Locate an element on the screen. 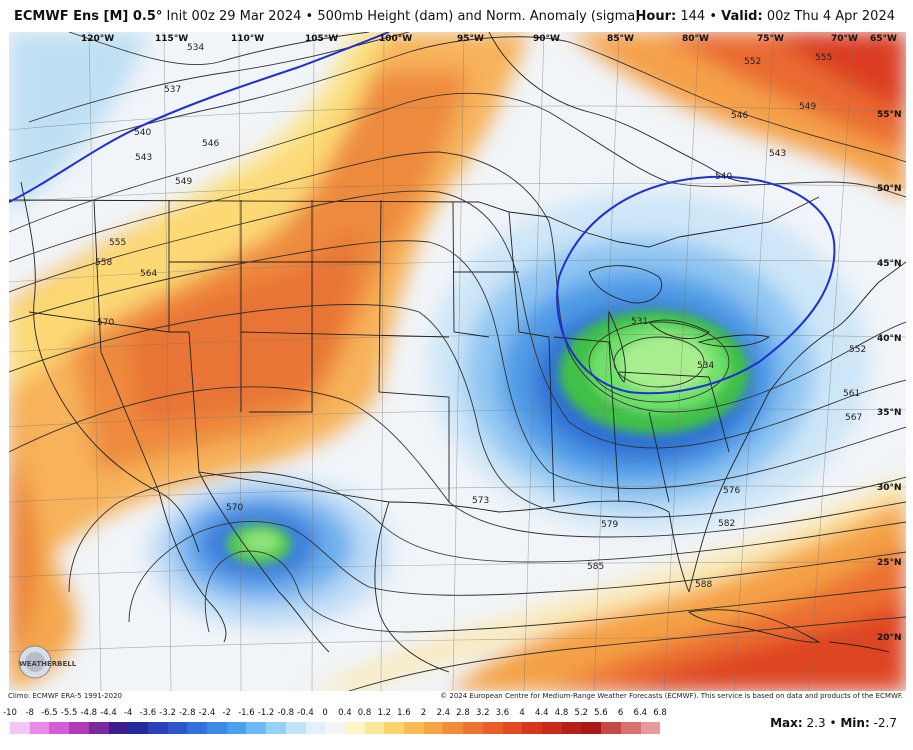  contour-label: 558 is located at coordinates (103, 263).